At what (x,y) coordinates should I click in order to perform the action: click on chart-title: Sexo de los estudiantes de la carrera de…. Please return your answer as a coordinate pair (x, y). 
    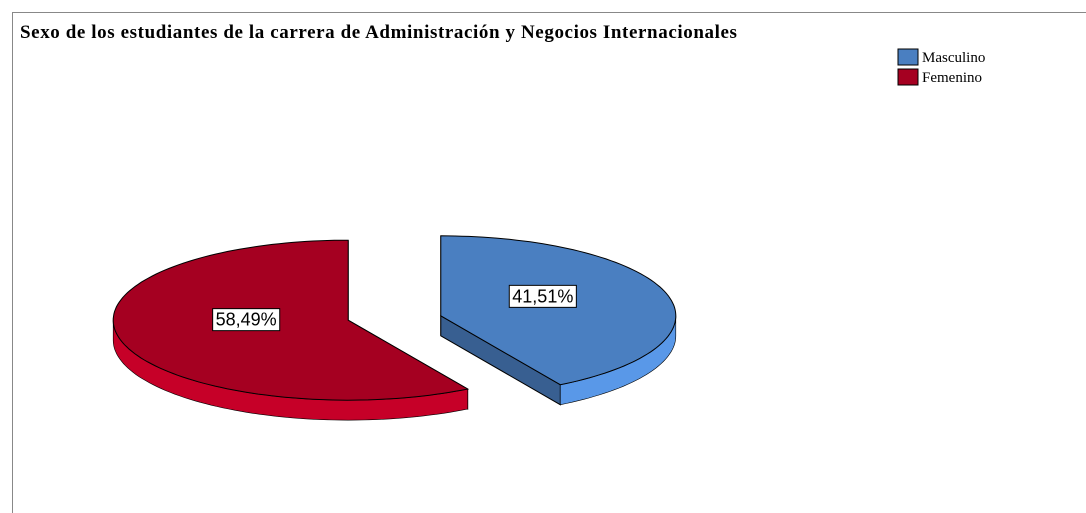
    Looking at the image, I should click on (379, 32).